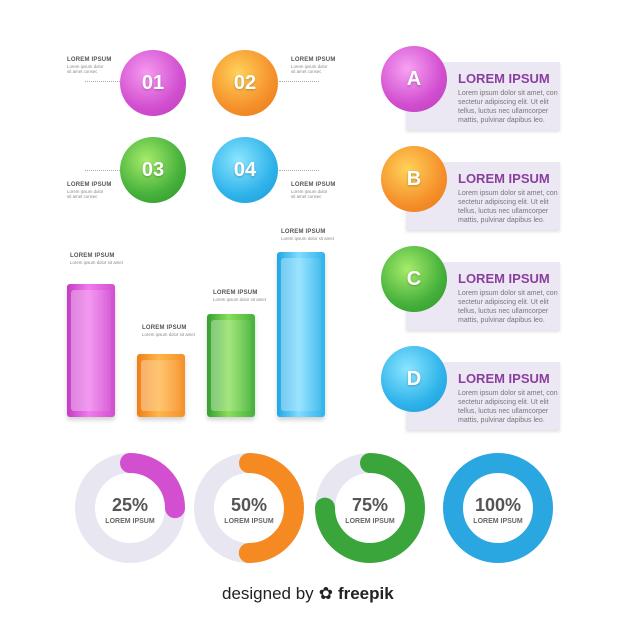 Image resolution: width=626 pixels, height=626 pixels. I want to click on number-label: 04, so click(245, 169).